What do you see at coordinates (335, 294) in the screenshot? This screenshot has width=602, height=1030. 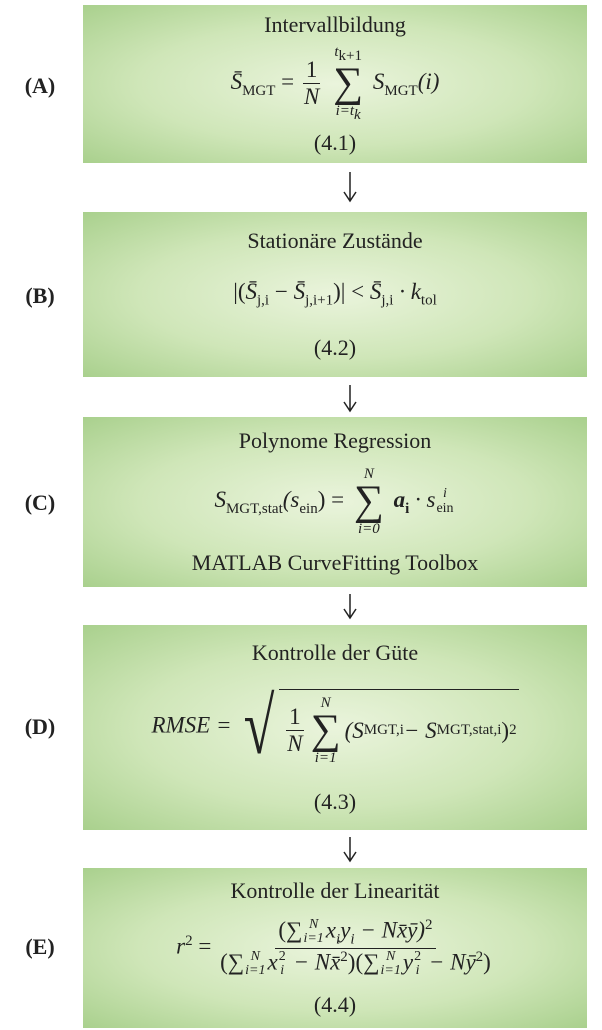 I see `formula: |(S̄j,i − S̄j,i+1)| < S̄j,i · ktol` at bounding box center [335, 294].